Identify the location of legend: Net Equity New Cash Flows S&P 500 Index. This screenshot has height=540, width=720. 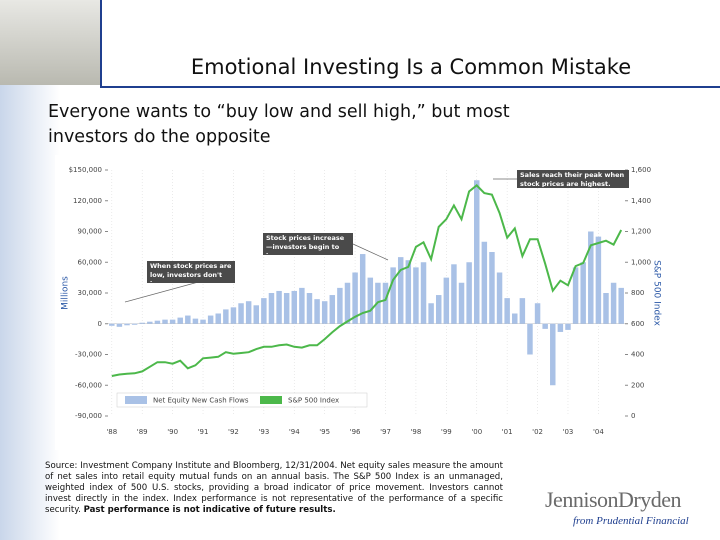
(242, 400).